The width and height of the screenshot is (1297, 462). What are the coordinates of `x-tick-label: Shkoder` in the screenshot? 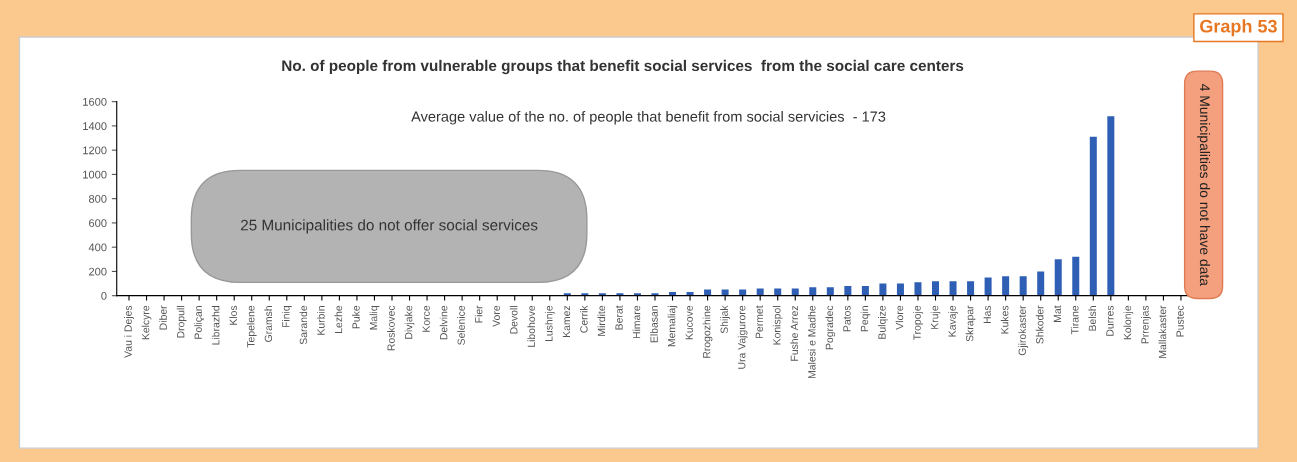 It's located at (1039, 324).